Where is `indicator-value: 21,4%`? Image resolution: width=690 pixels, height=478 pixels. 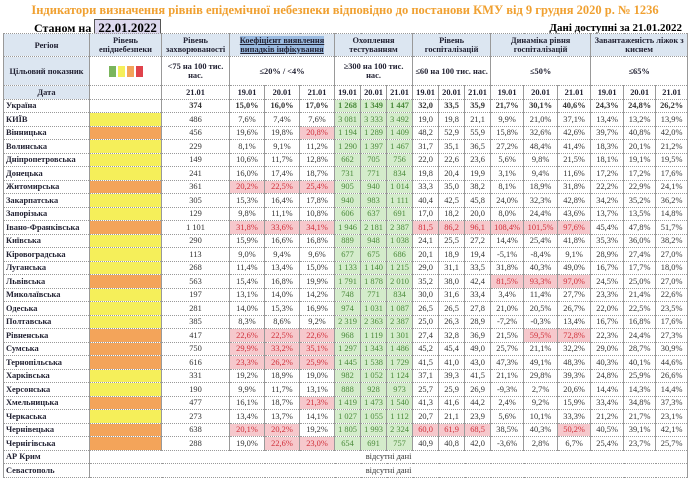 indicator-value: 21,4% is located at coordinates (640, 294).